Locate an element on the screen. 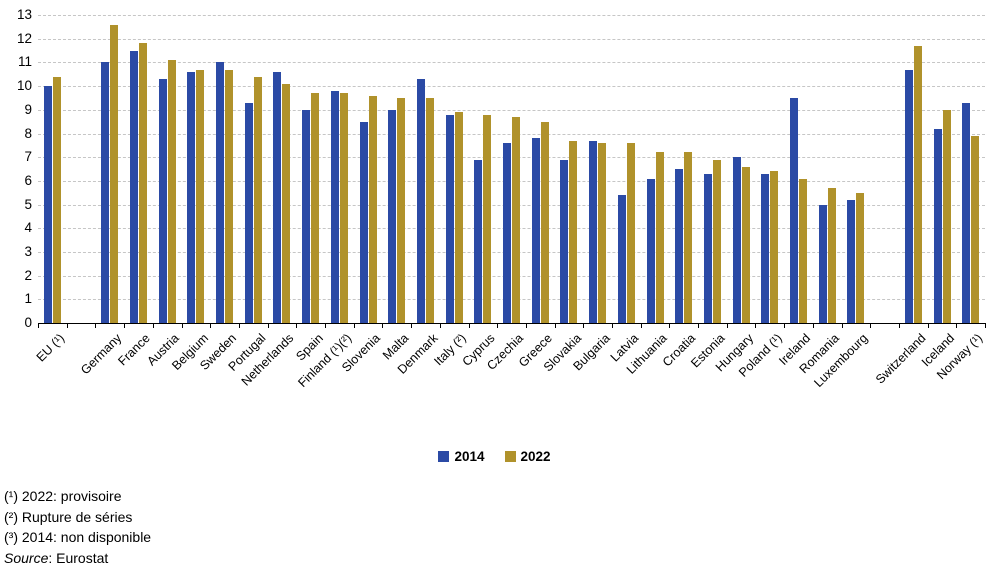  bar-2014-Norway (¹) is located at coordinates (966, 212).